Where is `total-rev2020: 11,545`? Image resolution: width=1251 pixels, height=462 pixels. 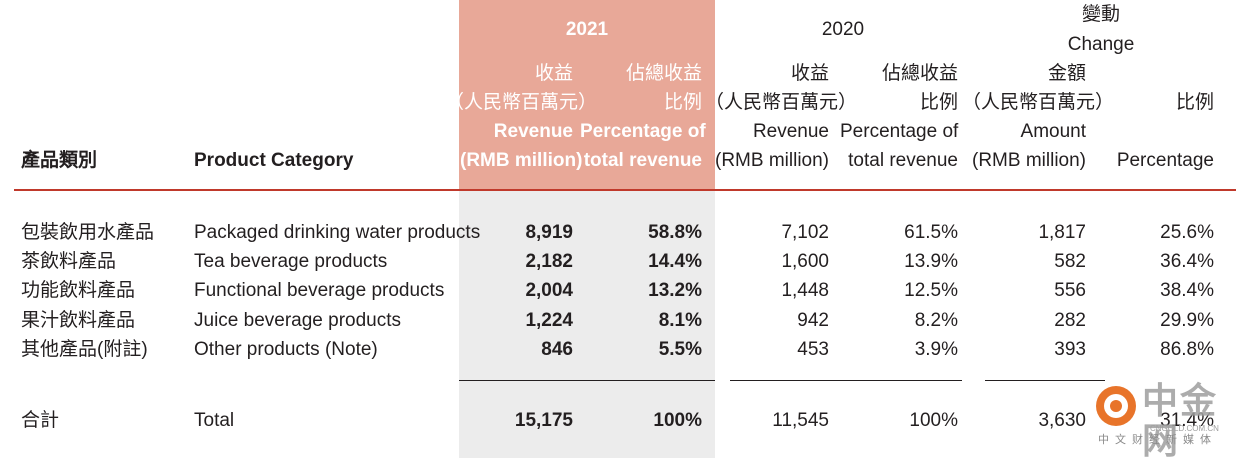 total-rev2020: 11,545 is located at coordinates (800, 420).